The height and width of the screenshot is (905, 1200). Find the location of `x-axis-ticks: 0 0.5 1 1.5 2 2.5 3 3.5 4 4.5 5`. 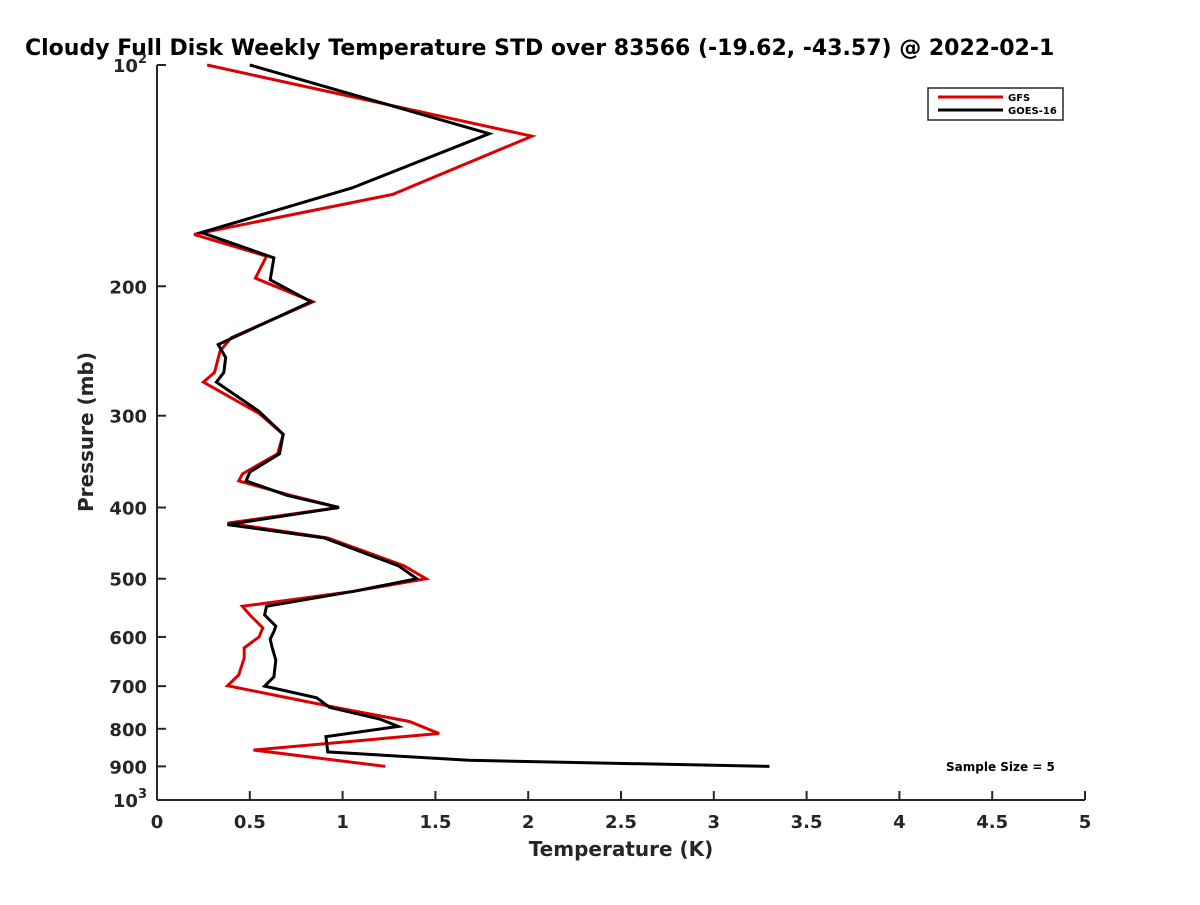

x-axis-ticks: 0 0.5 1 1.5 2 2.5 3 3.5 4 4.5 5 is located at coordinates (621, 812).